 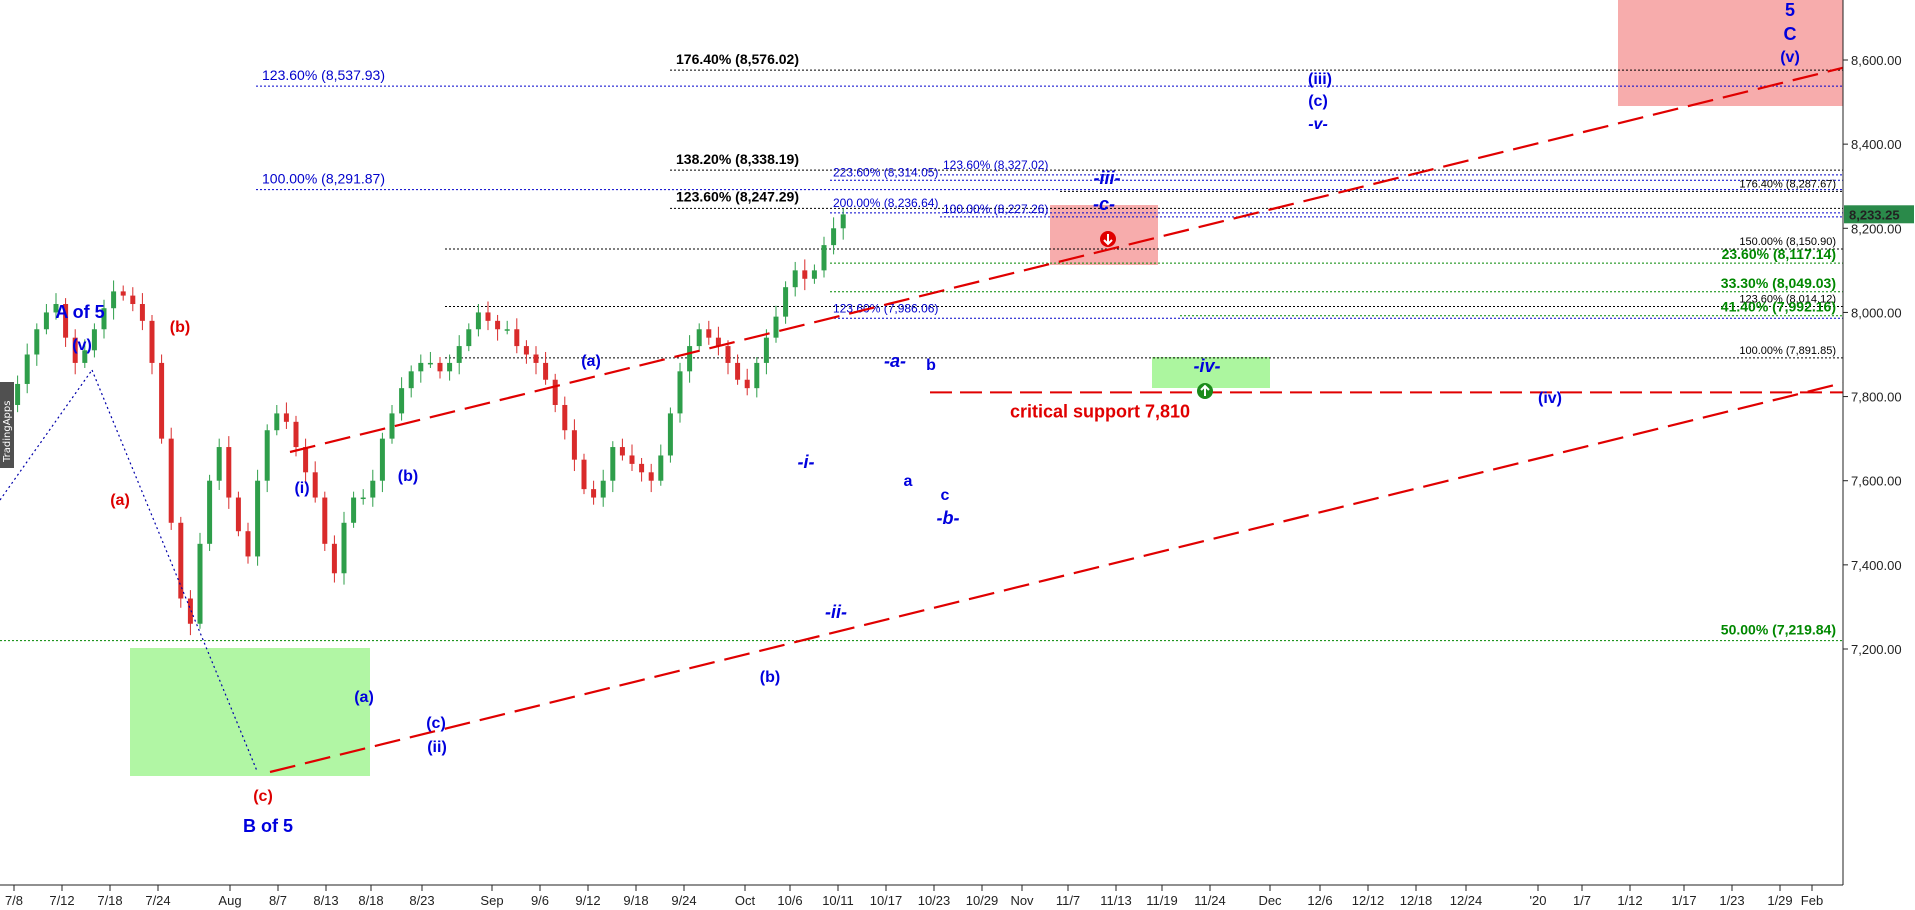 I want to click on wave-label: -b-, so click(x=948, y=518).